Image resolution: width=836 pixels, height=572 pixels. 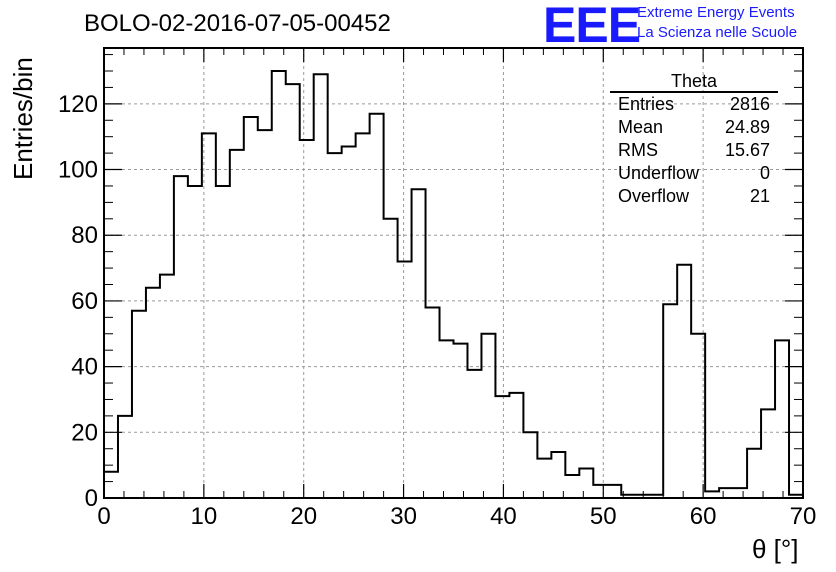 What do you see at coordinates (78, 104) in the screenshot?
I see `y-tick-label: 120` at bounding box center [78, 104].